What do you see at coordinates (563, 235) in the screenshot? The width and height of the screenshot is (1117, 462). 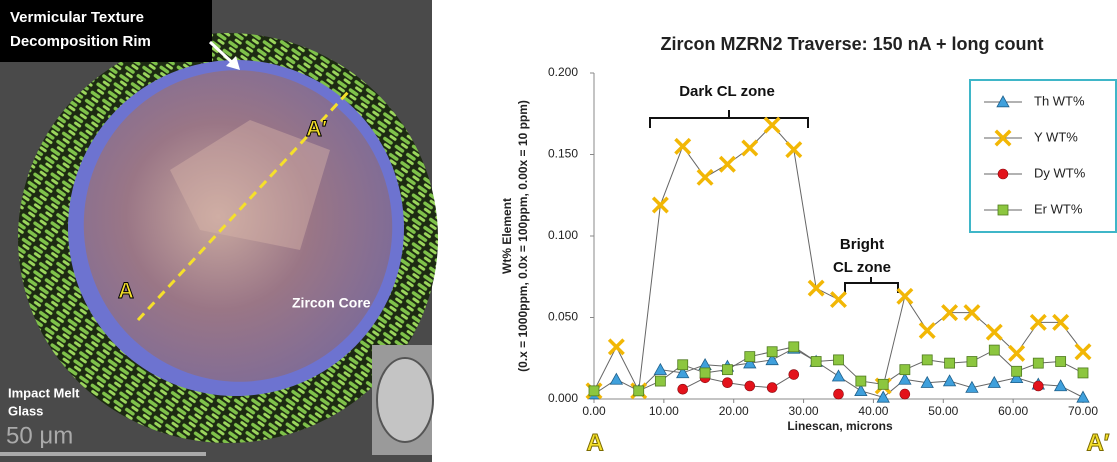 I see `y-tick-label: 0.100` at bounding box center [563, 235].